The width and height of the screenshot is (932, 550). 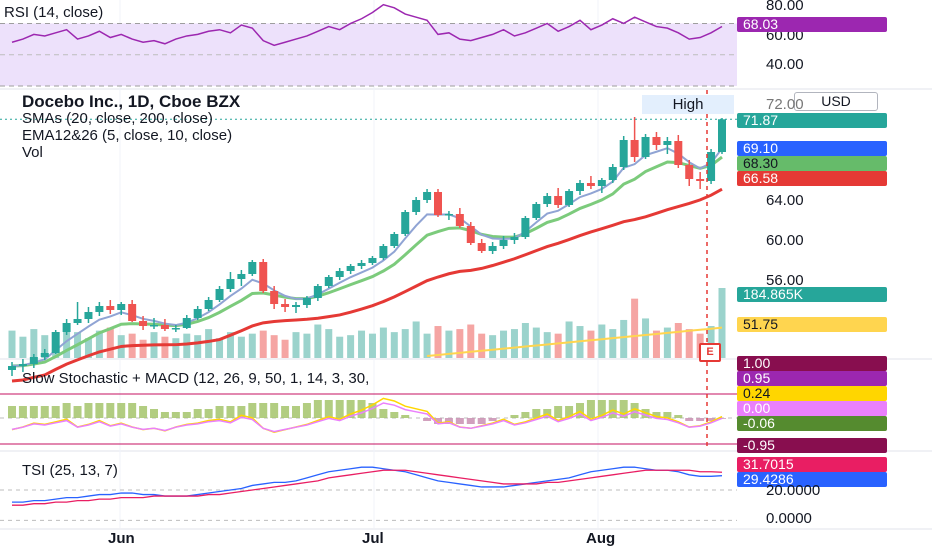 What do you see at coordinates (812, 423) in the screenshot?
I see `stoch-value-5: -0.06` at bounding box center [812, 423].